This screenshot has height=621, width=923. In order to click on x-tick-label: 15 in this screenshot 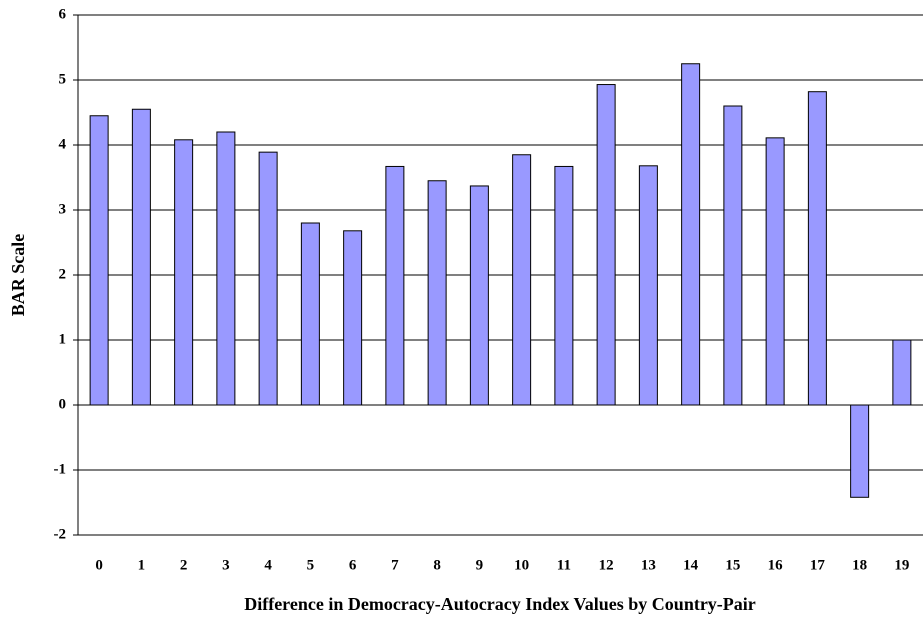, I will do `click(732, 565)`.